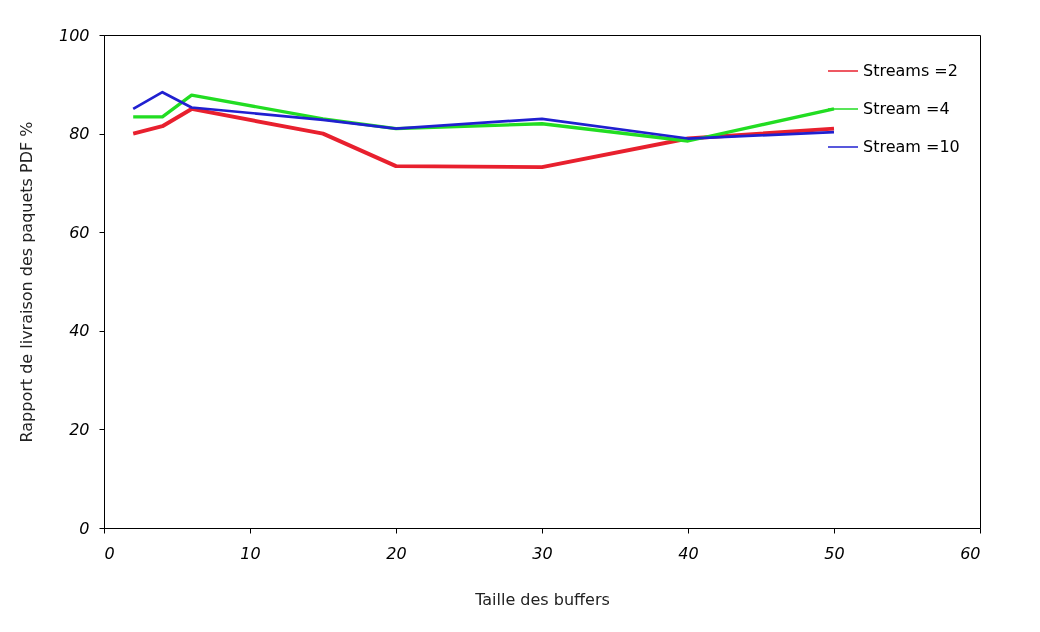 The width and height of the screenshot is (1040, 632). What do you see at coordinates (542, 599) in the screenshot?
I see `x-axis-title: Taille des buffers` at bounding box center [542, 599].